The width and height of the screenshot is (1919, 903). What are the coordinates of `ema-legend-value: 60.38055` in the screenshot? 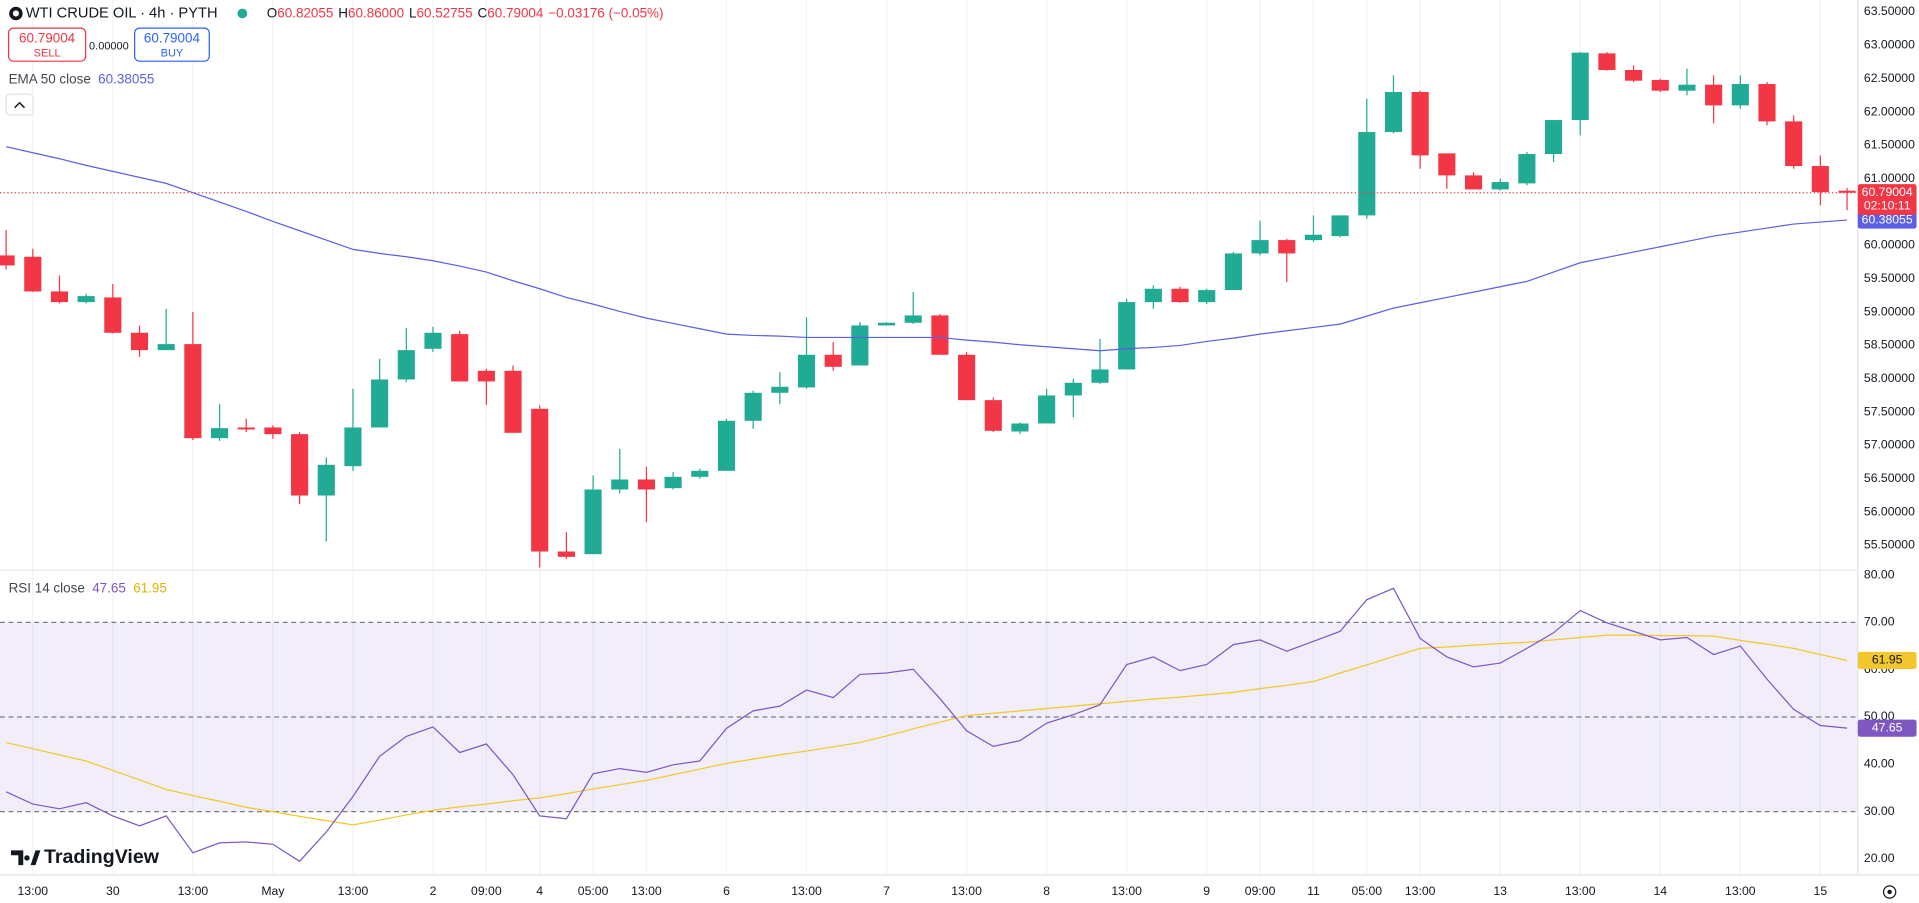 It's located at (126, 78).